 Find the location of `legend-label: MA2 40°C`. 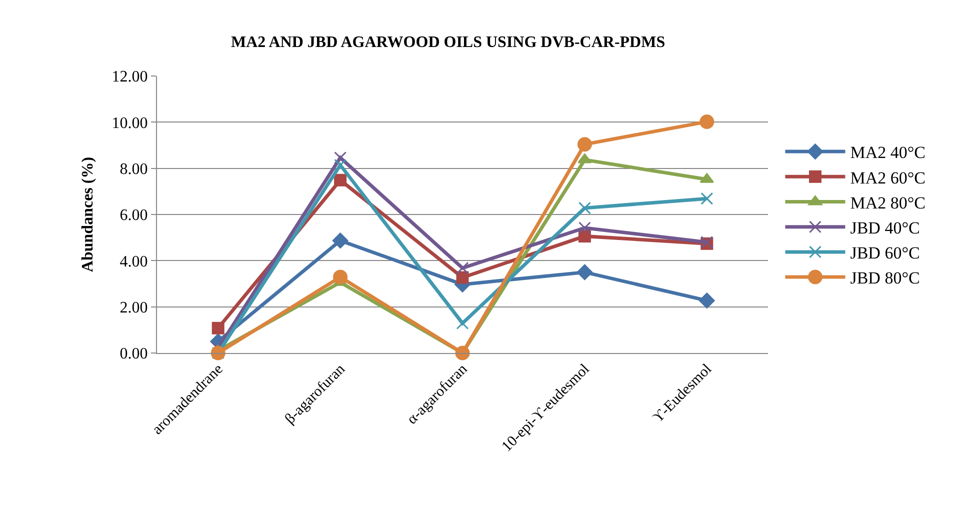

legend-label: MA2 40°C is located at coordinates (888, 152).